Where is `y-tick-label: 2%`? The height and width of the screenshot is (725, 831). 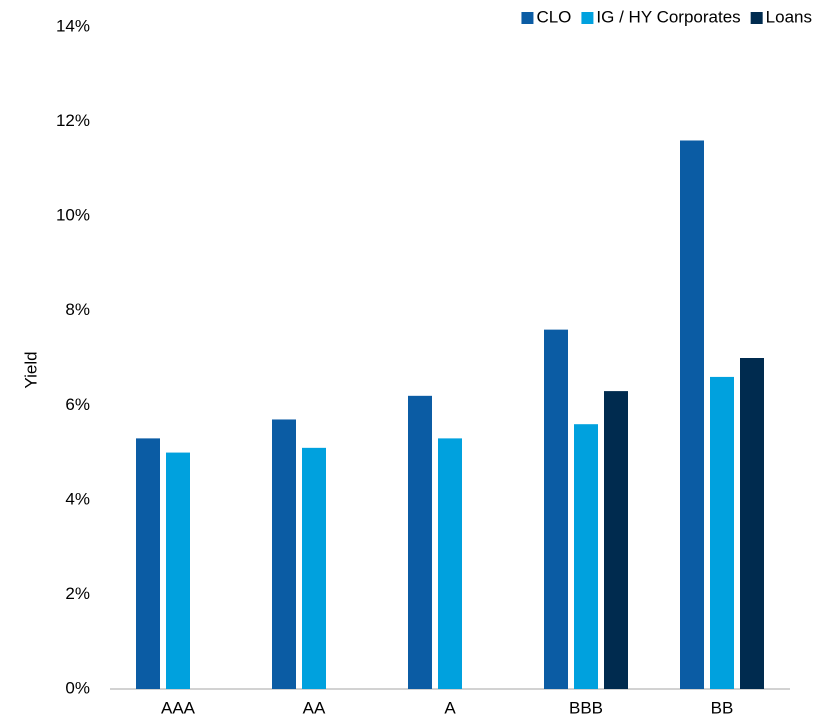 y-tick-label: 2% is located at coordinates (77, 593).